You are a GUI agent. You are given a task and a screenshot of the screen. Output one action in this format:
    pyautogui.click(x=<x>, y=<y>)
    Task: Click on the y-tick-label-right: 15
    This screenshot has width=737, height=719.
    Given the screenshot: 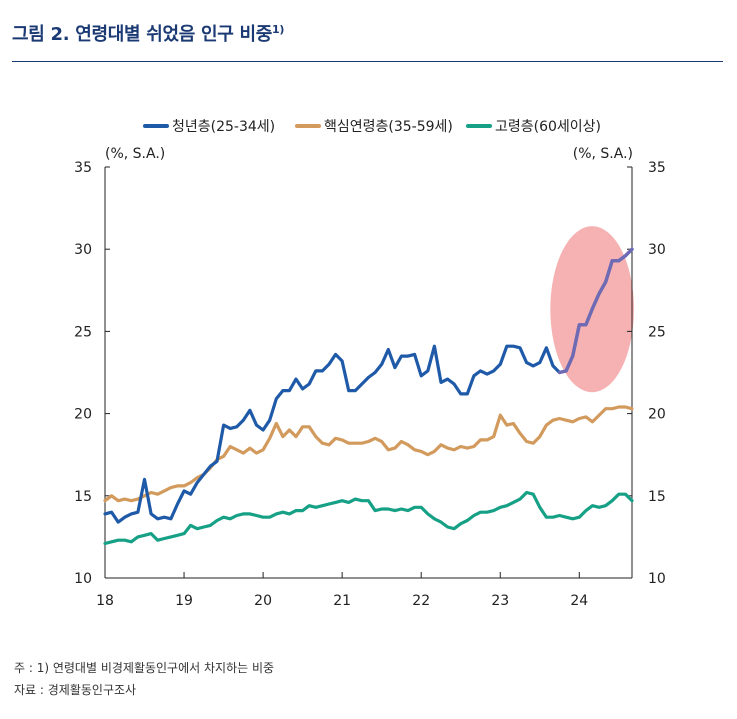 What is the action you would take?
    pyautogui.click(x=657, y=497)
    